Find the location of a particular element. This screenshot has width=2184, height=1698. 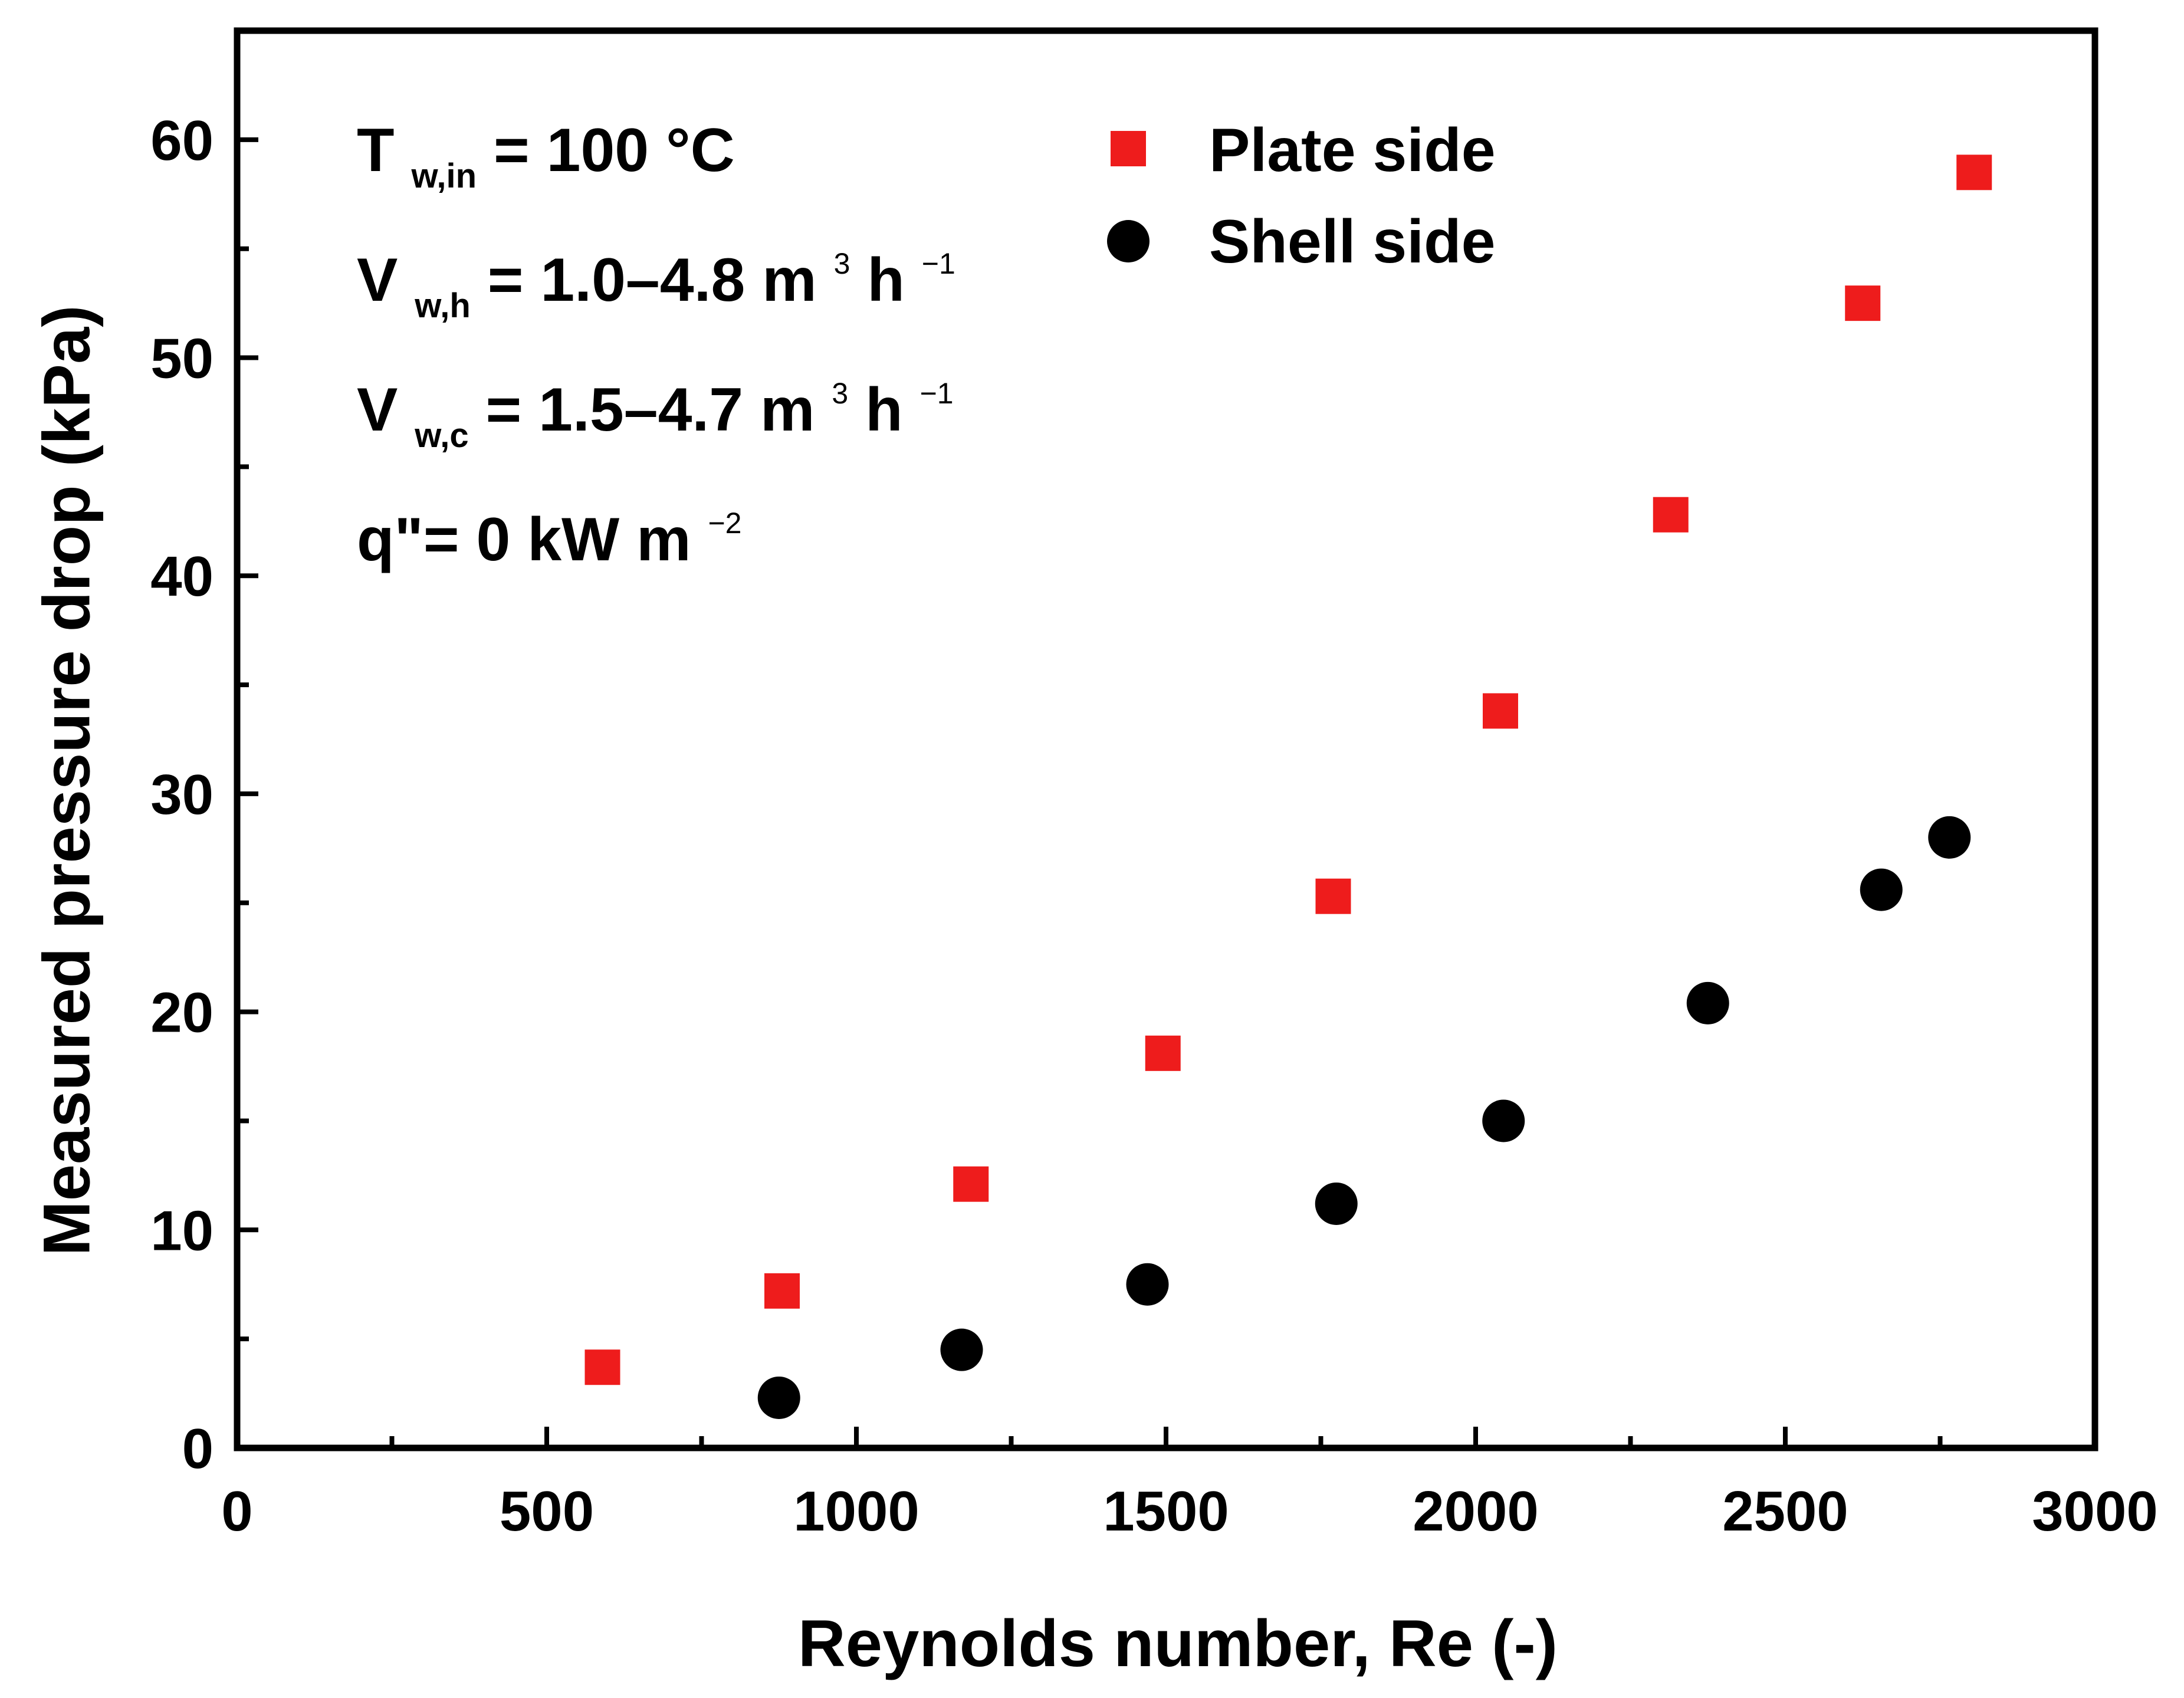

annotation-heat-flux-value: q"= 0 kW m is located at coordinates (524, 540).